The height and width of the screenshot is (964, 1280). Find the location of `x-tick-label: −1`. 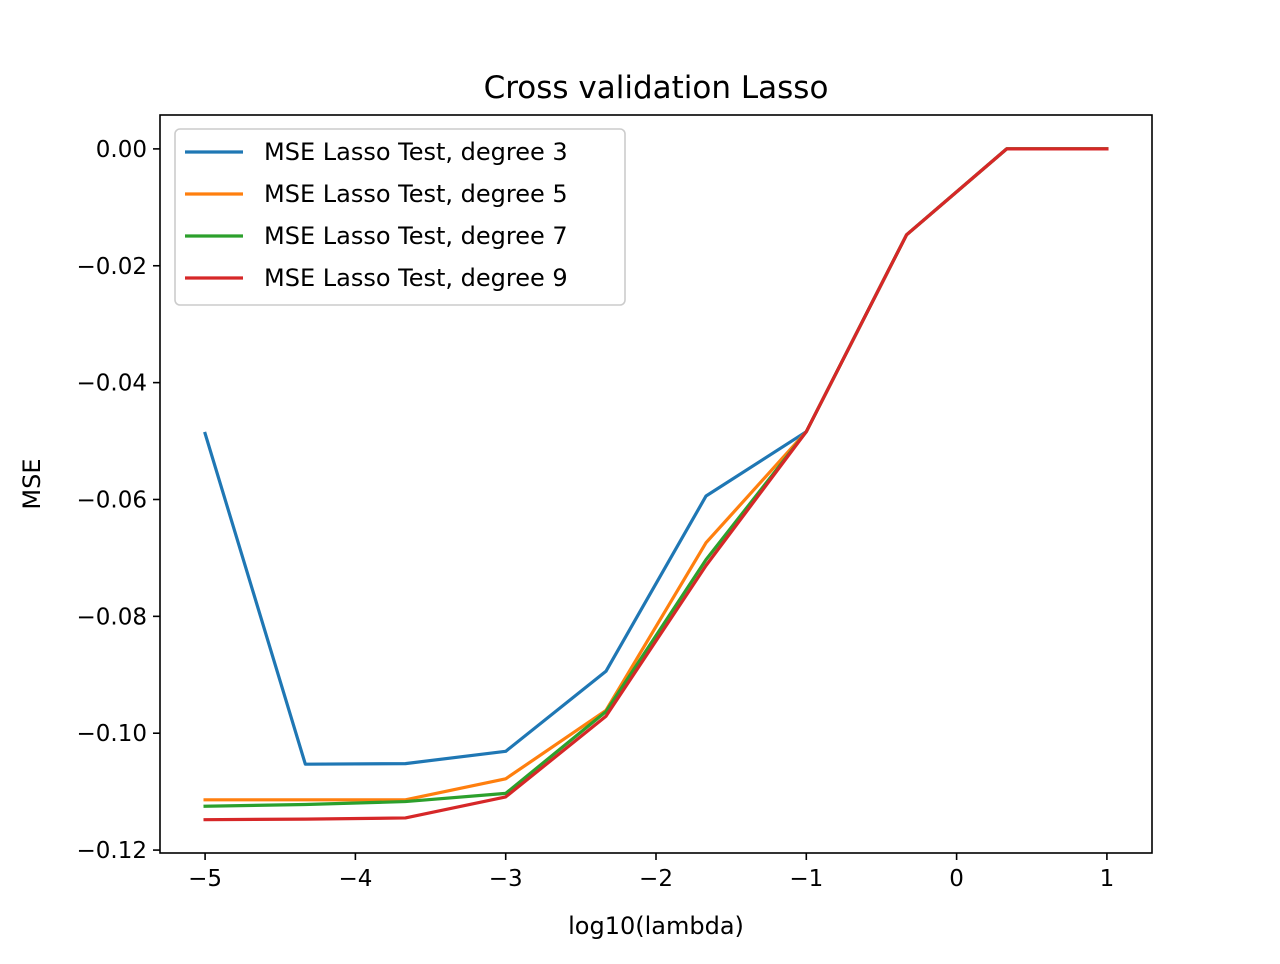

x-tick-label: −1 is located at coordinates (806, 879).